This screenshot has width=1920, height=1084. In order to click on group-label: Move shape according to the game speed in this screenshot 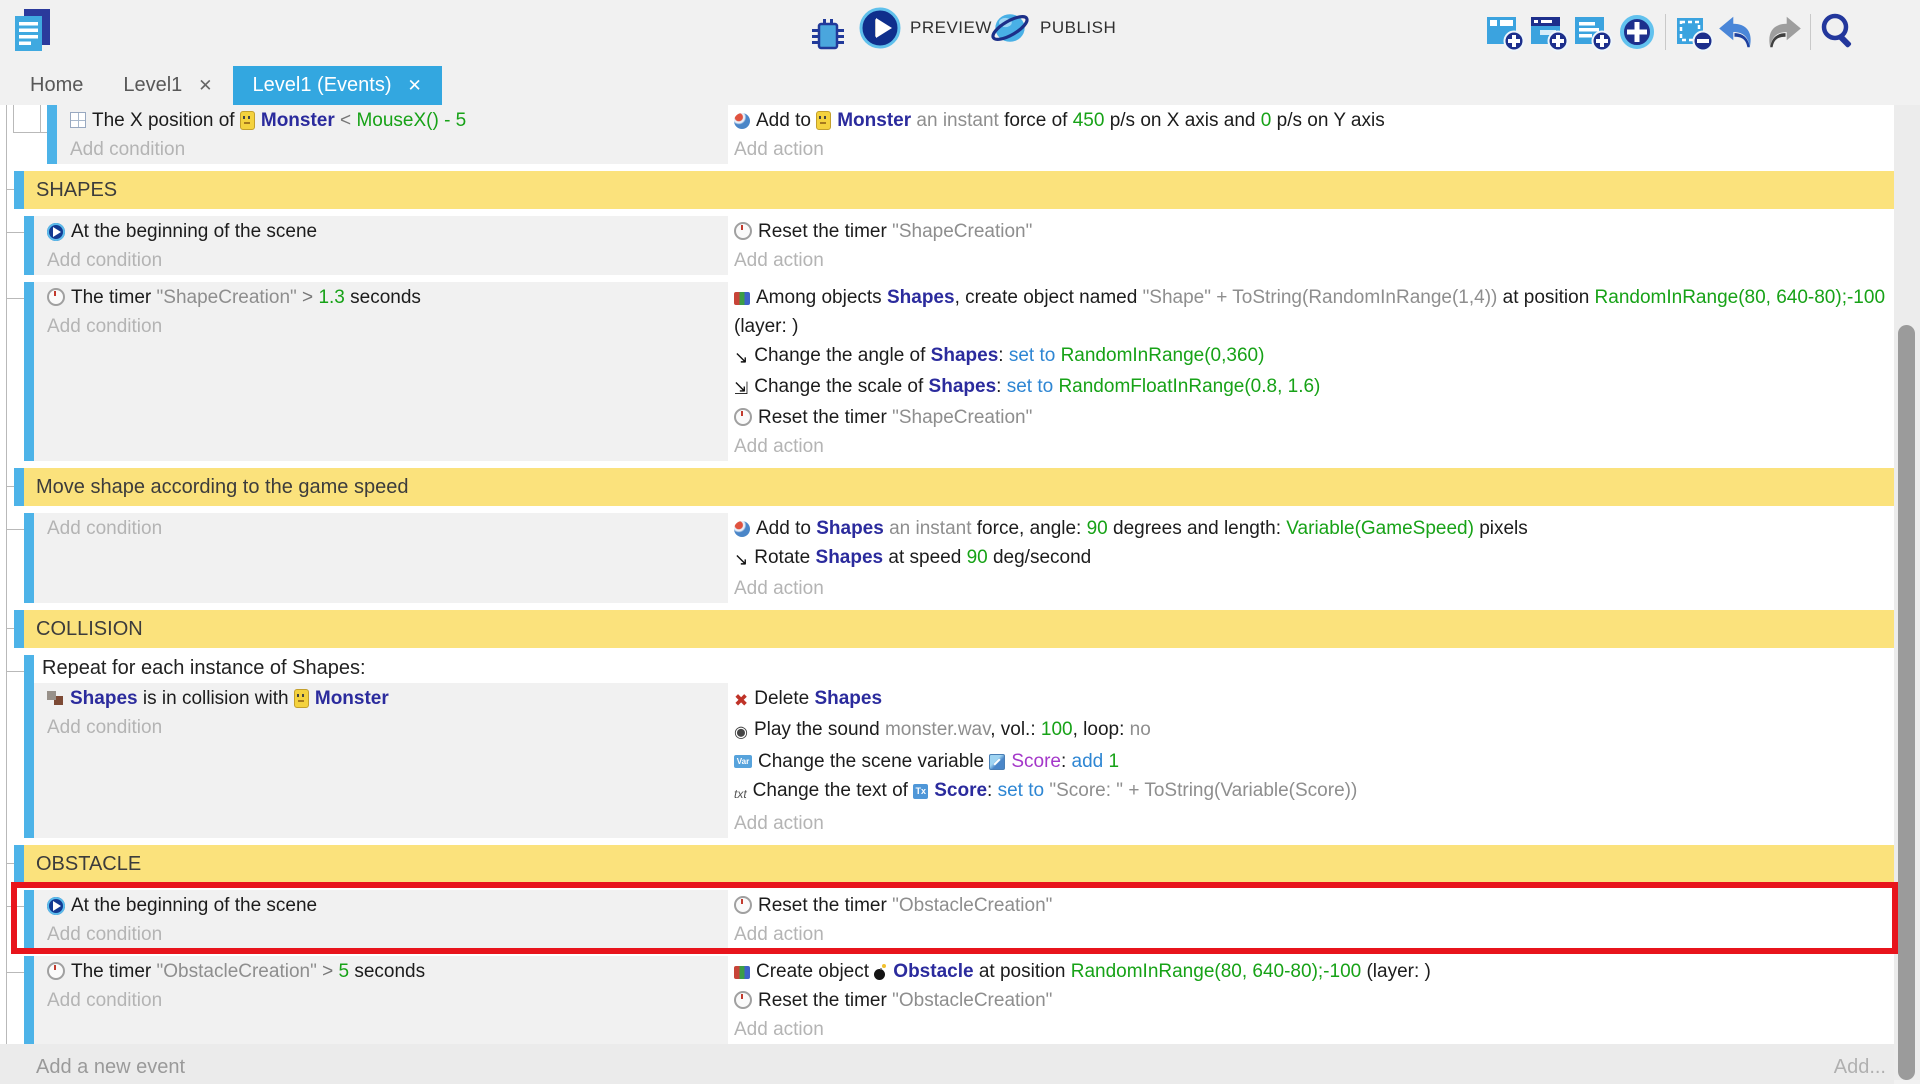, I will do `click(959, 487)`.